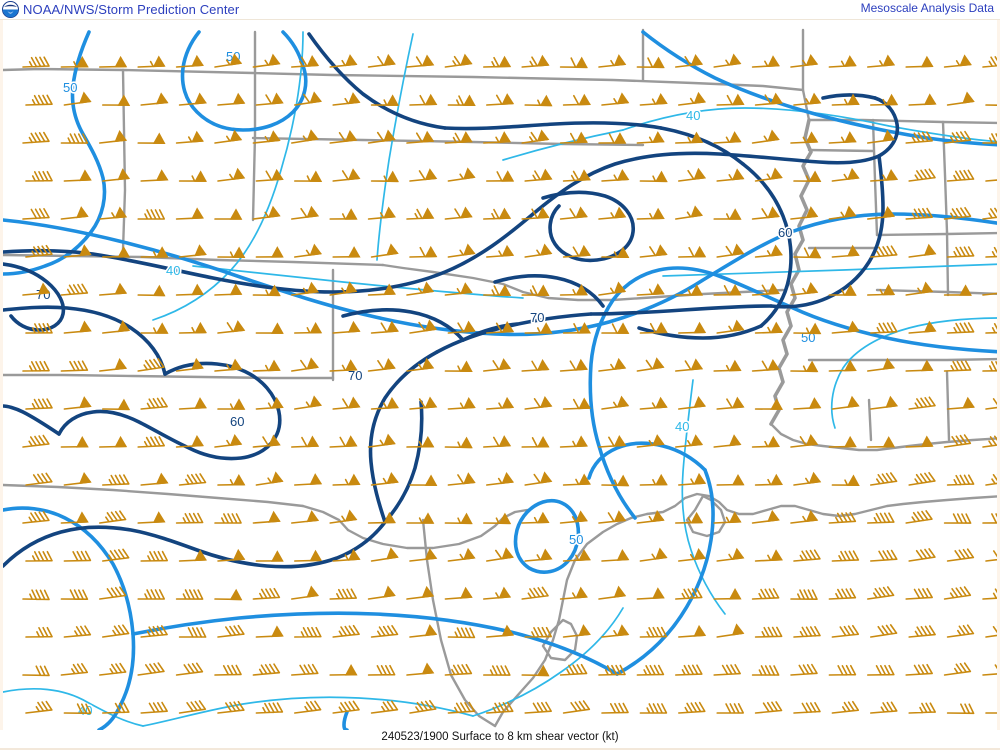 This screenshot has width=1000, height=750. What do you see at coordinates (500, 19) in the screenshot?
I see `header-divider` at bounding box center [500, 19].